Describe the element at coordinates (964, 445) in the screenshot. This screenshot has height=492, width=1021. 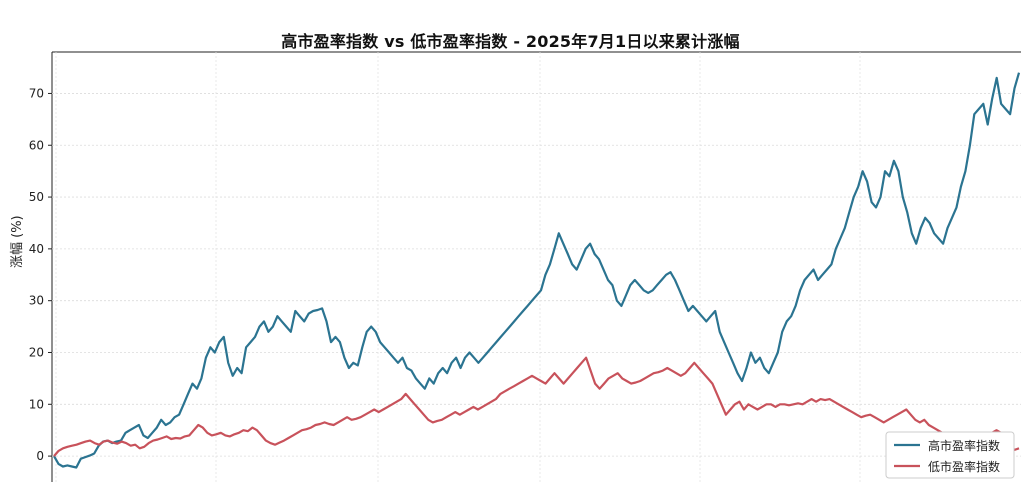
I see `legend-label: 高市盈率指数` at that location.